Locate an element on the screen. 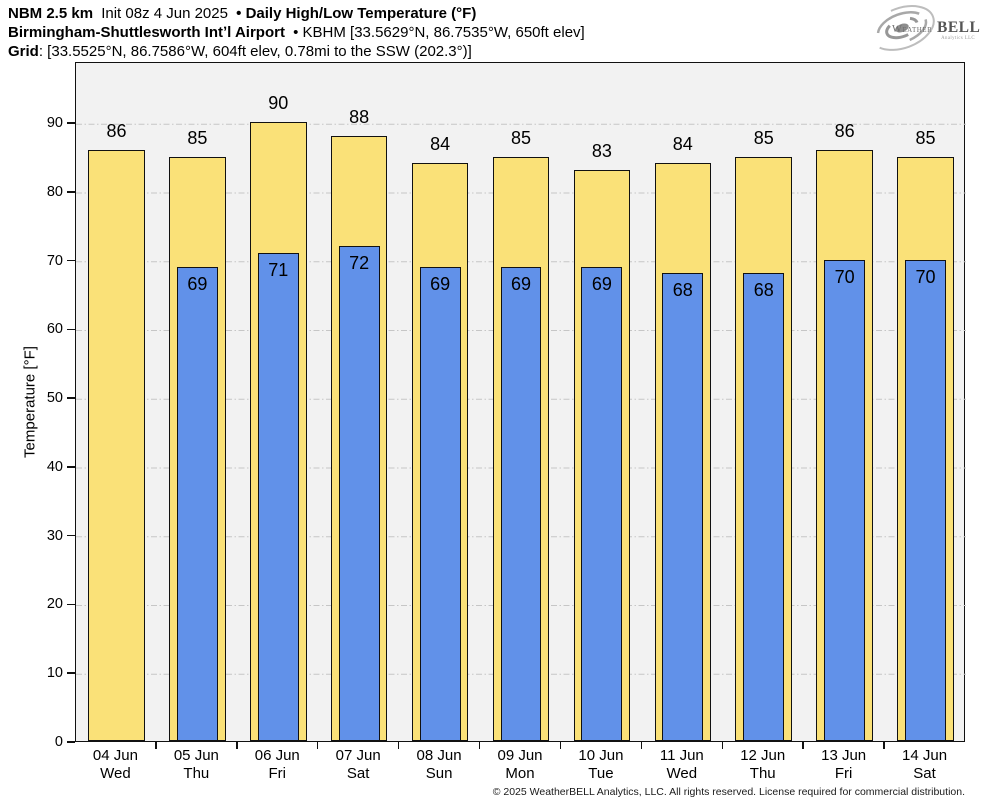  x-tick-label: 07 Jun Sat is located at coordinates (358, 765).